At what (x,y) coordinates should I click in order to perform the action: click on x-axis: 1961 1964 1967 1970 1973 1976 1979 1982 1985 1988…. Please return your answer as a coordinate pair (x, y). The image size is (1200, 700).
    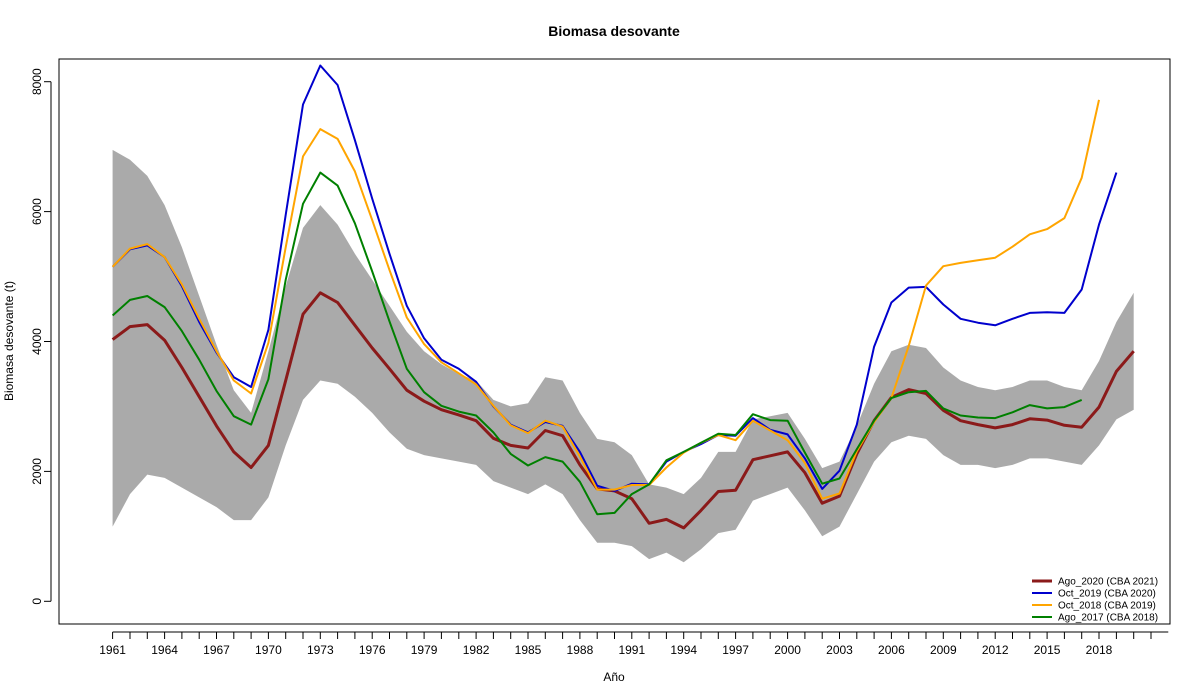
    Looking at the image, I should click on (634, 644).